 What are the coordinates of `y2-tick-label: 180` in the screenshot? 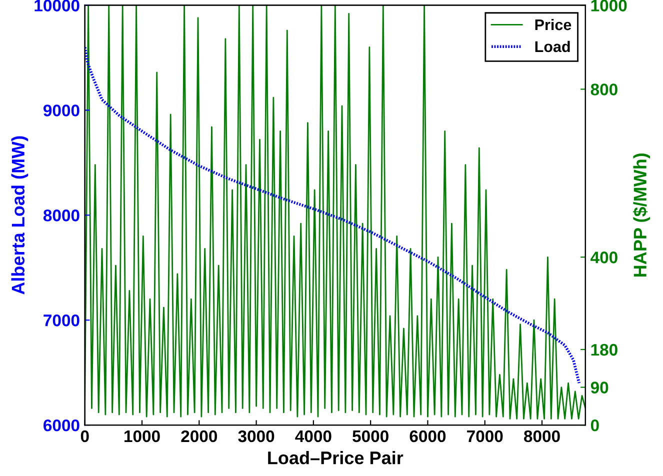 It's located at (604, 350).